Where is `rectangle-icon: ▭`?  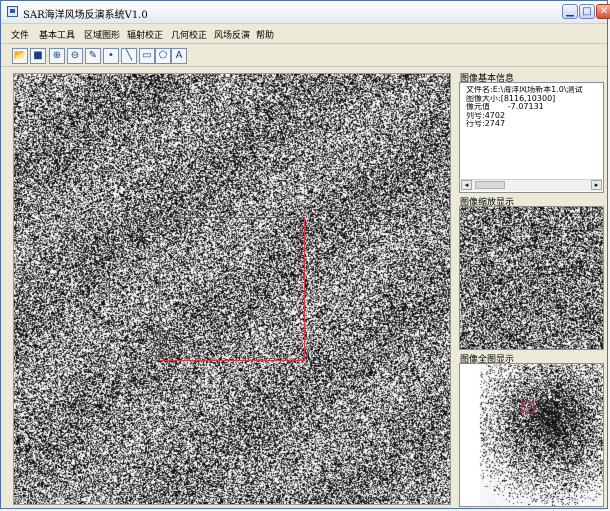
rectangle-icon: ▭ is located at coordinates (147, 55).